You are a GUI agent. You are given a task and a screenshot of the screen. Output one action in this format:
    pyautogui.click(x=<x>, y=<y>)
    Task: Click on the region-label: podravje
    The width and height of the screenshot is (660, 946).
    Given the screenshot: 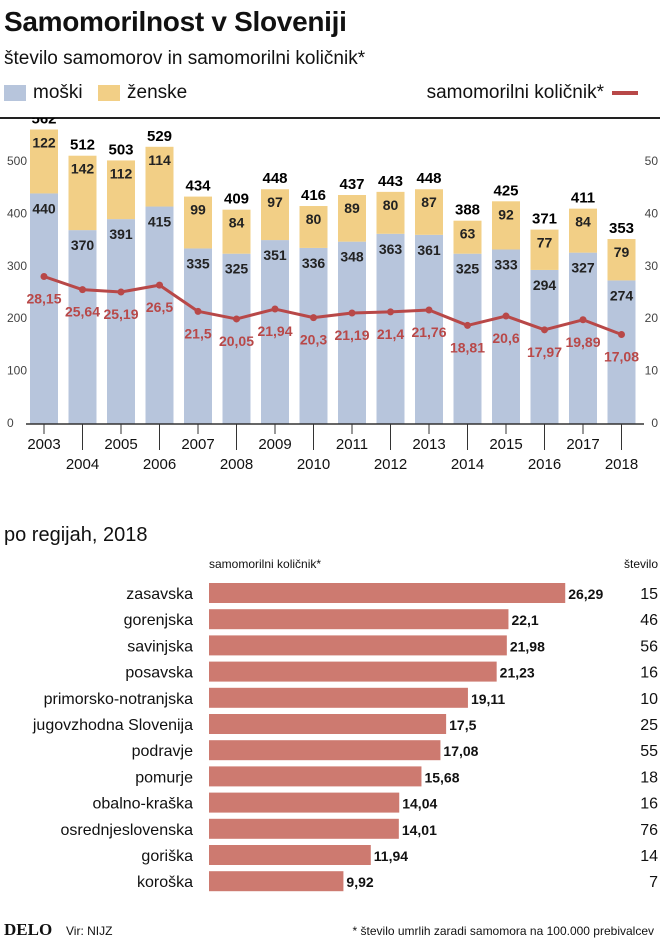 What is the action you would take?
    pyautogui.click(x=162, y=751)
    